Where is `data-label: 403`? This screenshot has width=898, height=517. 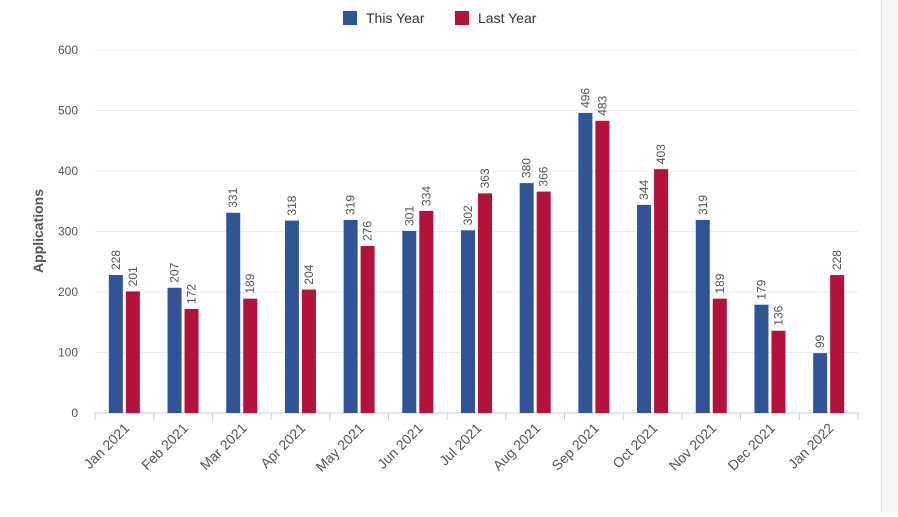 data-label: 403 is located at coordinates (661, 154).